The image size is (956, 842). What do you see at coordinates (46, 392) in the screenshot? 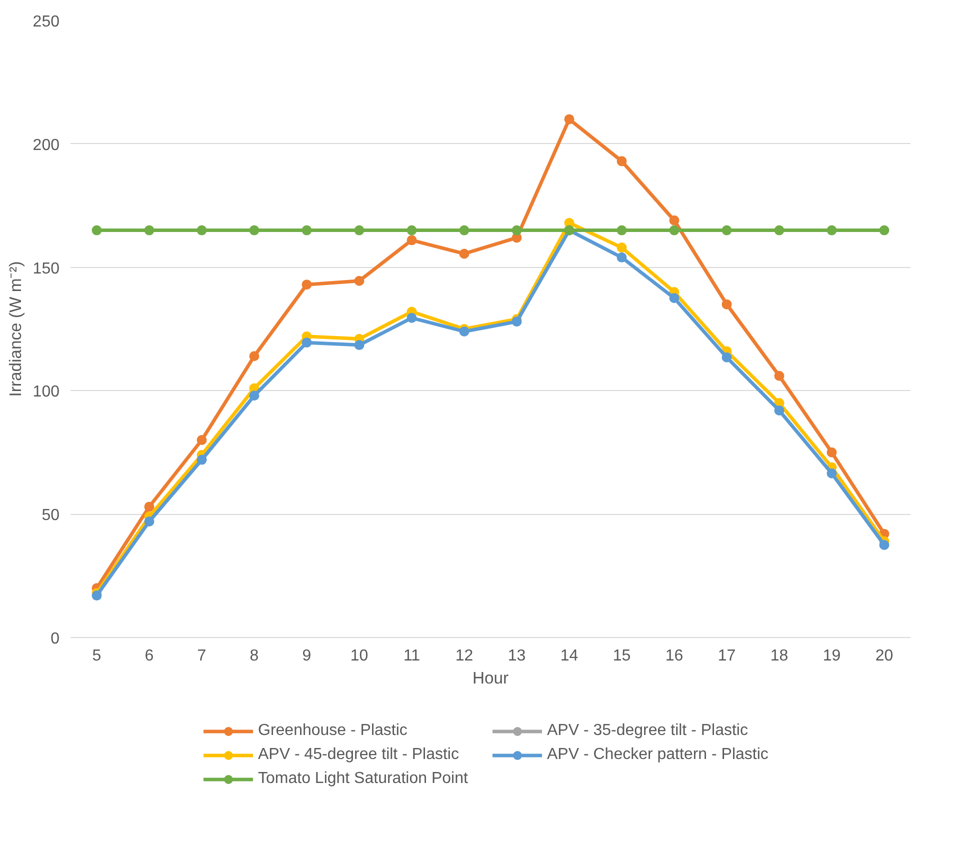
I see `y-tick-label: 100` at bounding box center [46, 392].